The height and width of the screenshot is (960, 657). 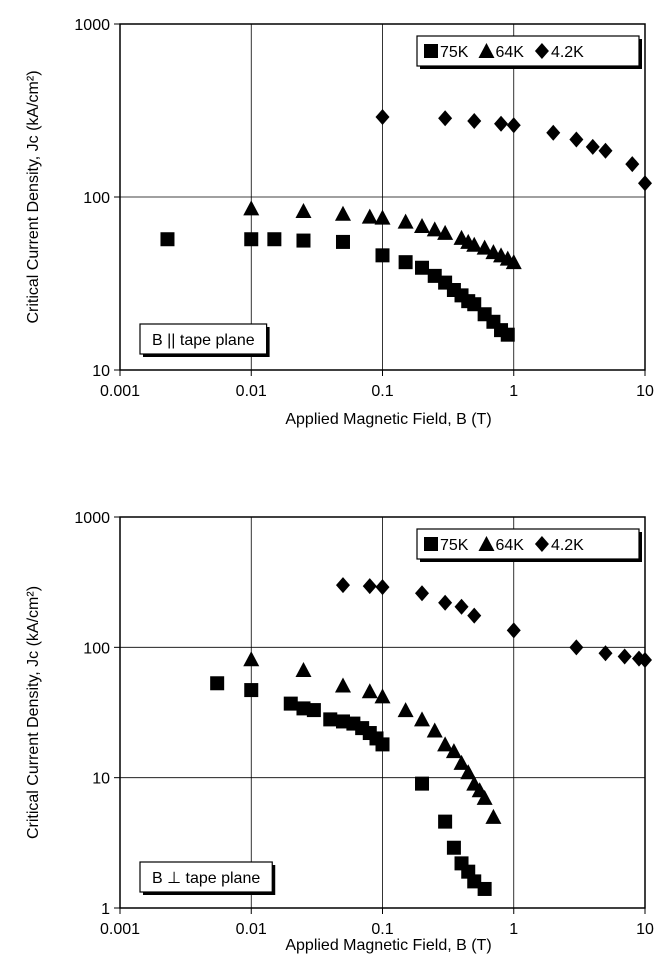 I want to click on x-tick-label: 10, so click(x=645, y=929).